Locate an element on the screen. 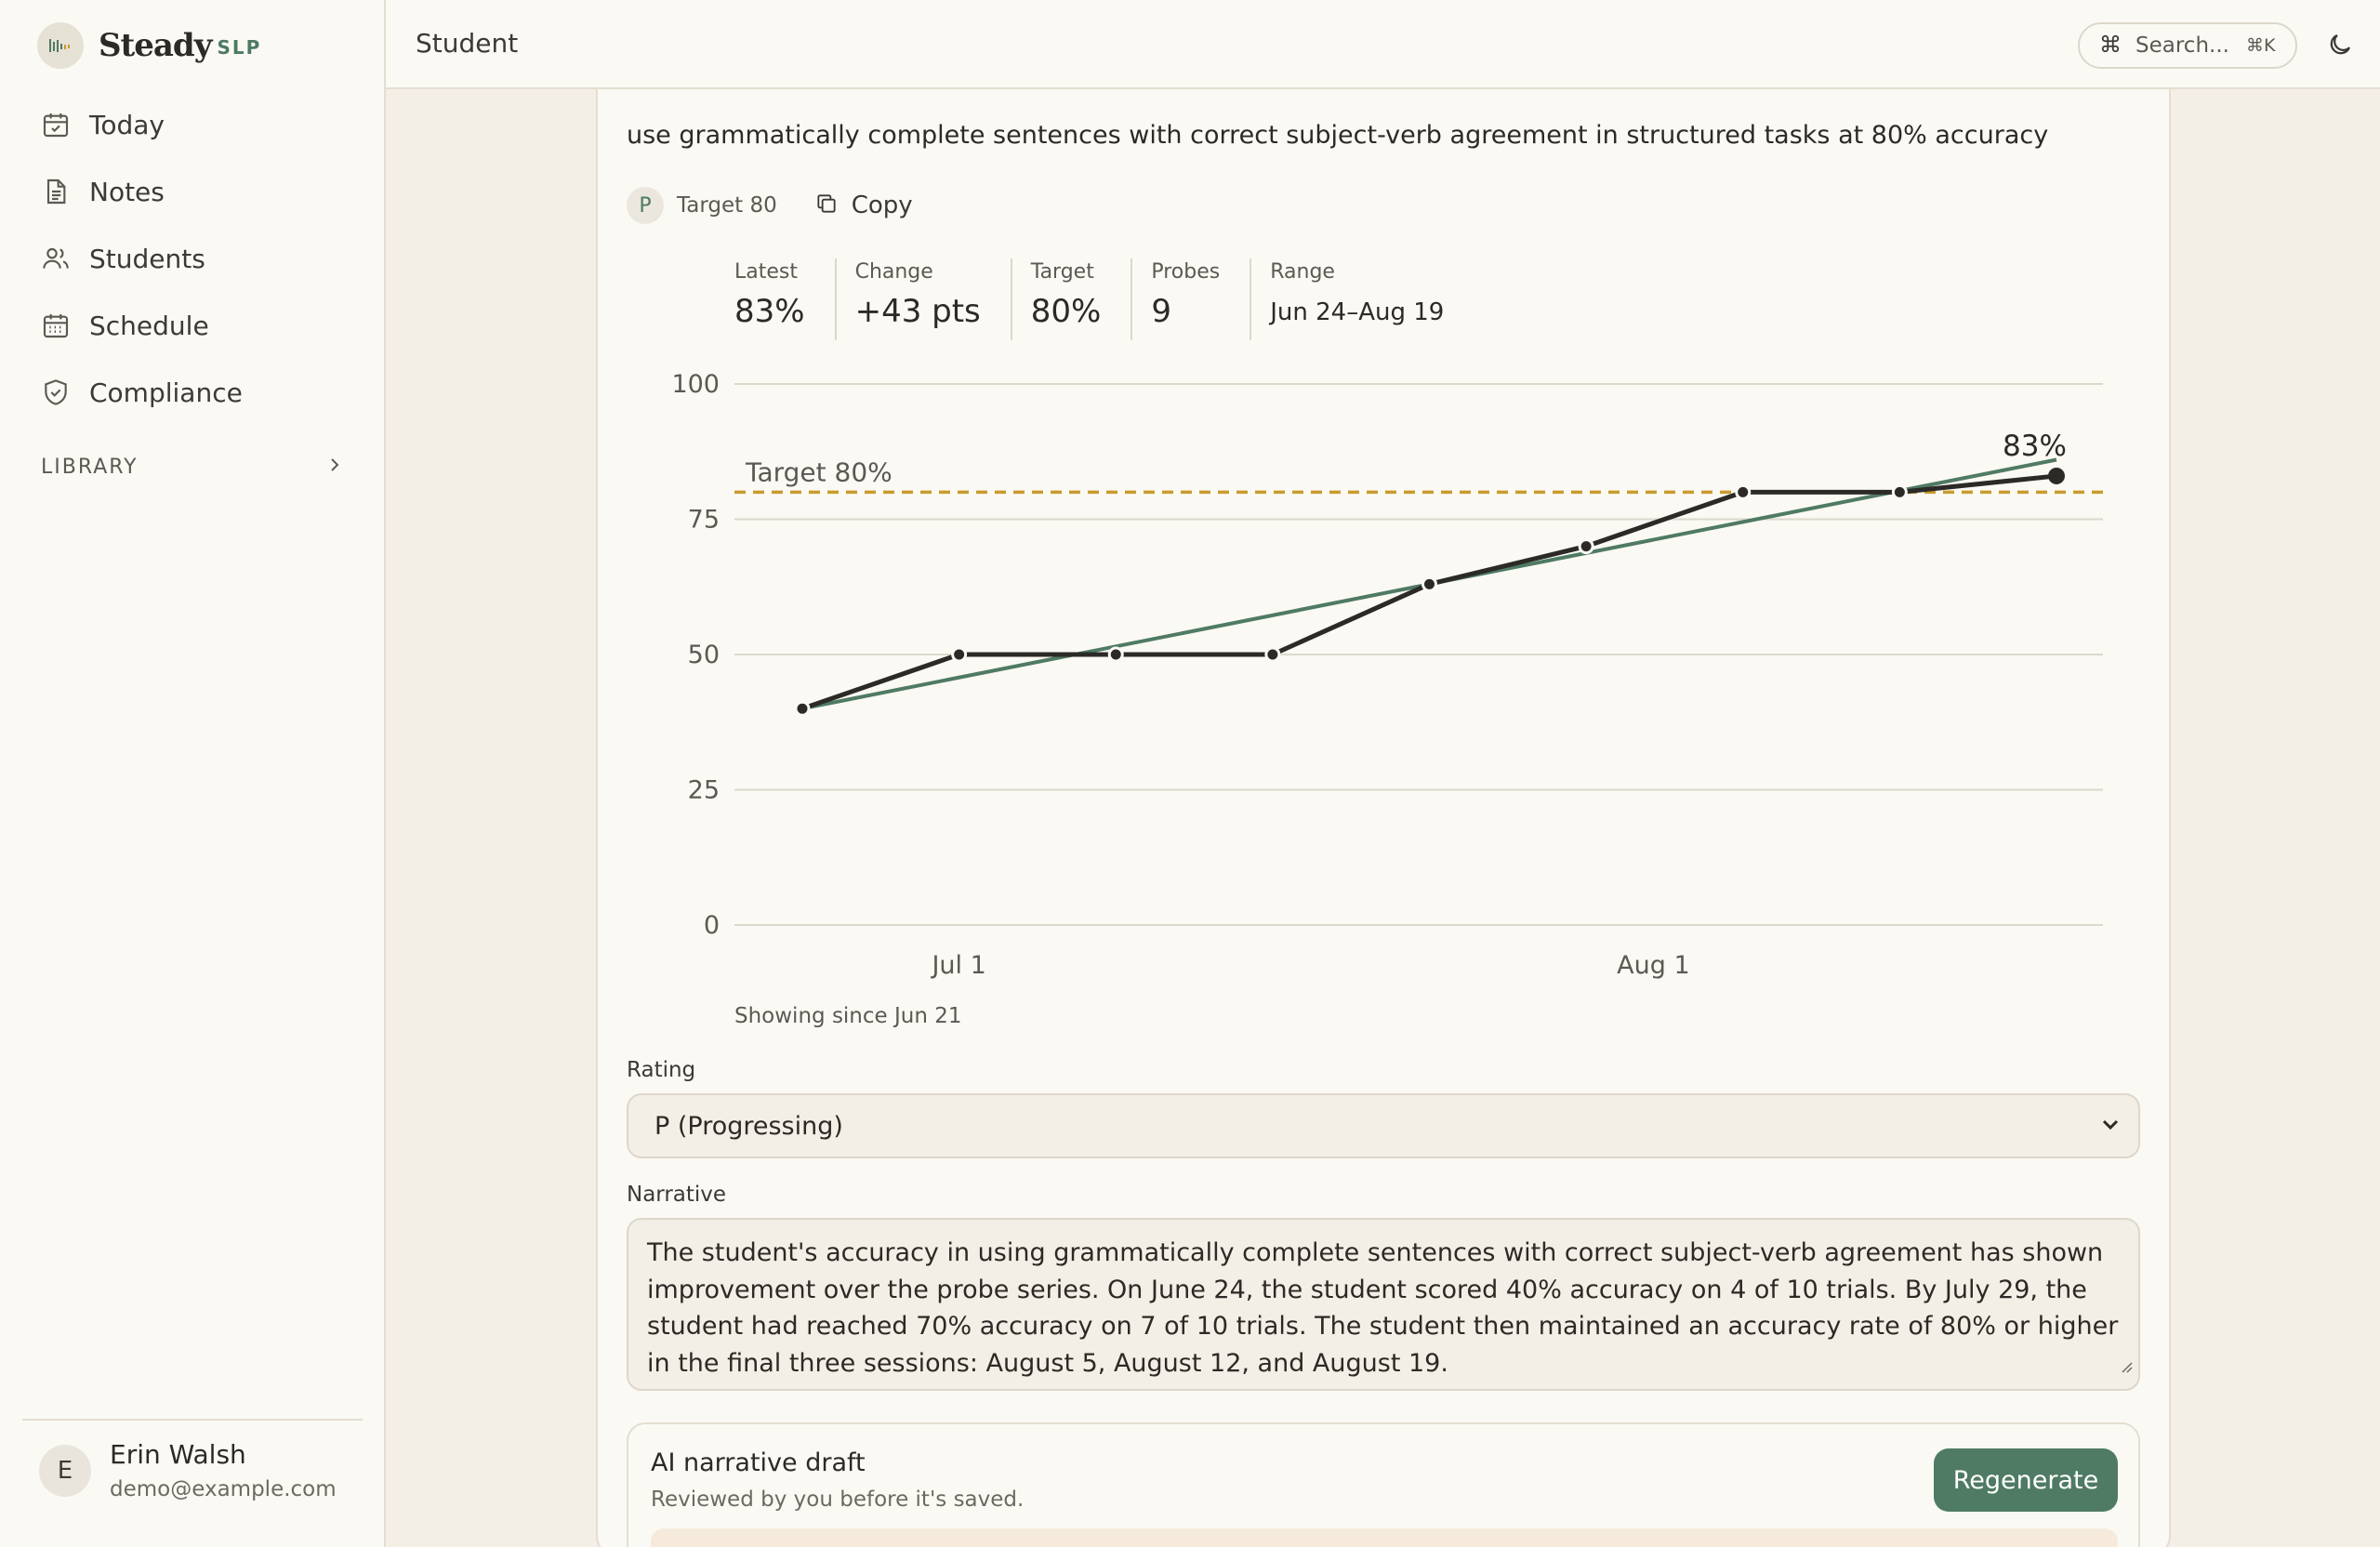 The image size is (2380, 1547). nav-item-students: Students is located at coordinates (195, 258).